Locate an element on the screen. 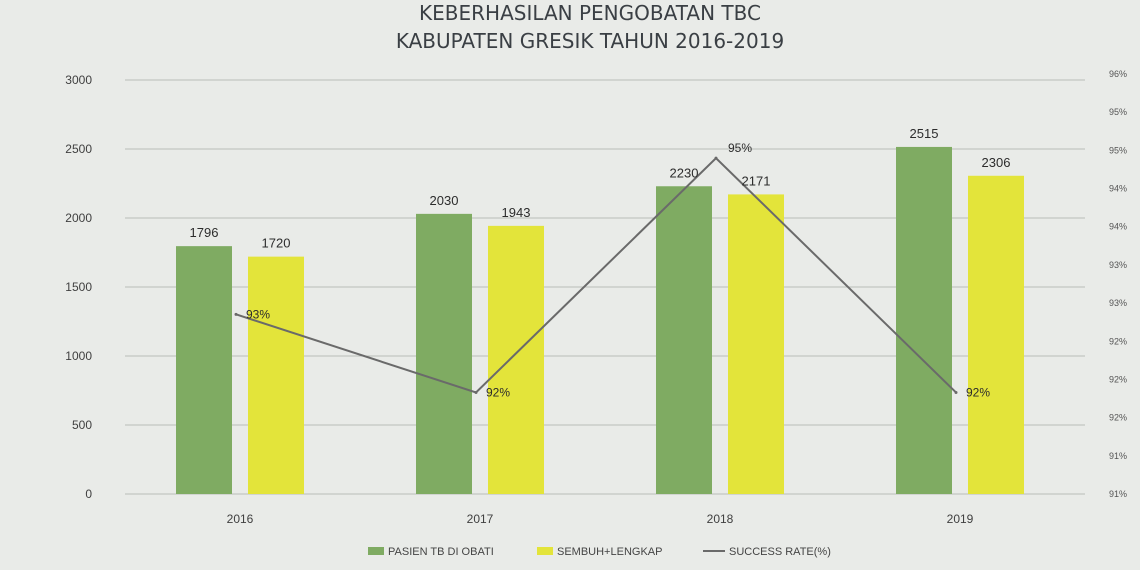 The height and width of the screenshot is (570, 1140). y-tick-label: 0 is located at coordinates (88, 494).